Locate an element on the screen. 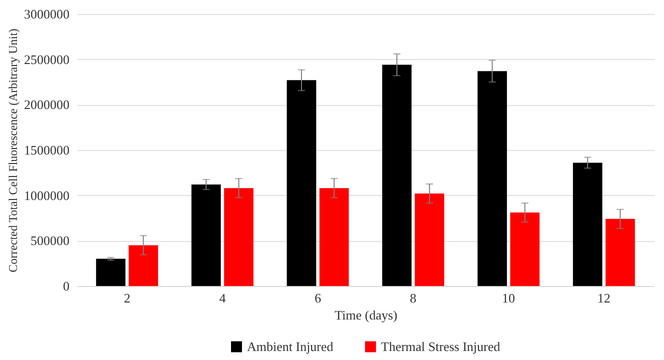 Image resolution: width=664 pixels, height=360 pixels. y-tick-label: 0 is located at coordinates (66, 286).